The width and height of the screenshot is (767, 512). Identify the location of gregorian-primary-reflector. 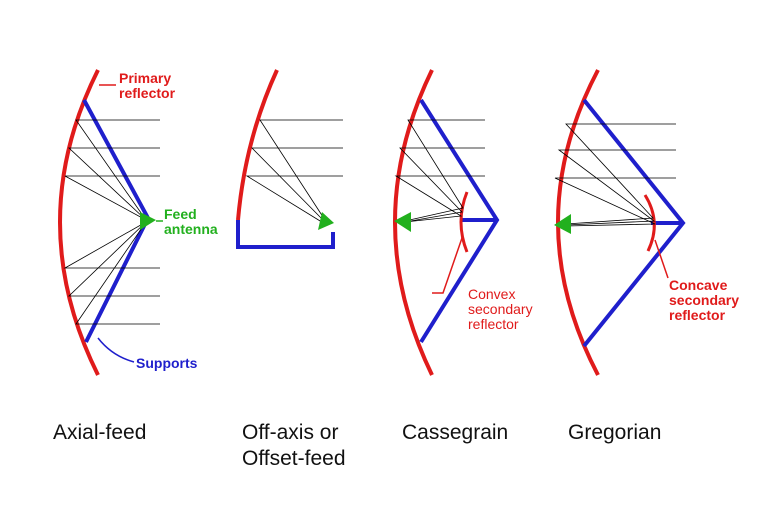
(578, 222).